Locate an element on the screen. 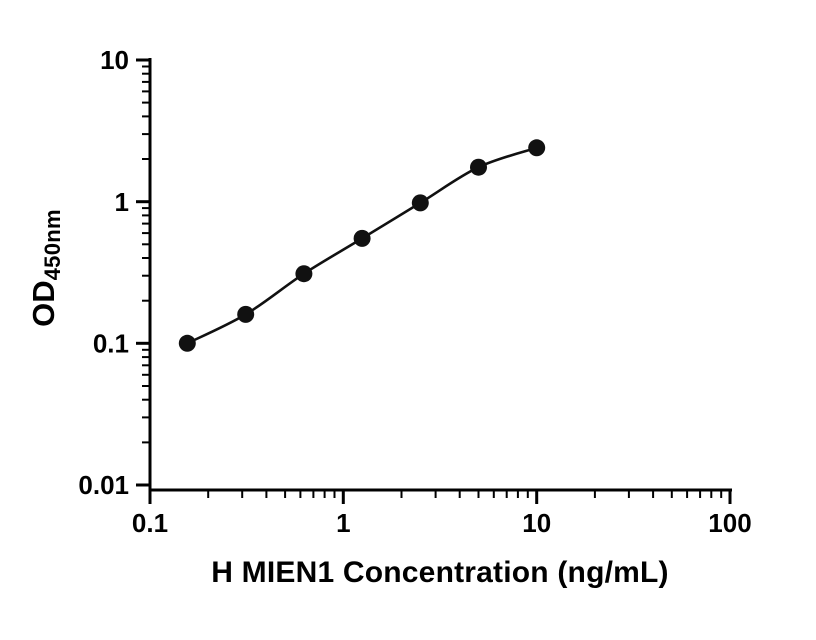 This screenshot has height=640, width=816. x-tick-label: 1 is located at coordinates (343, 523).